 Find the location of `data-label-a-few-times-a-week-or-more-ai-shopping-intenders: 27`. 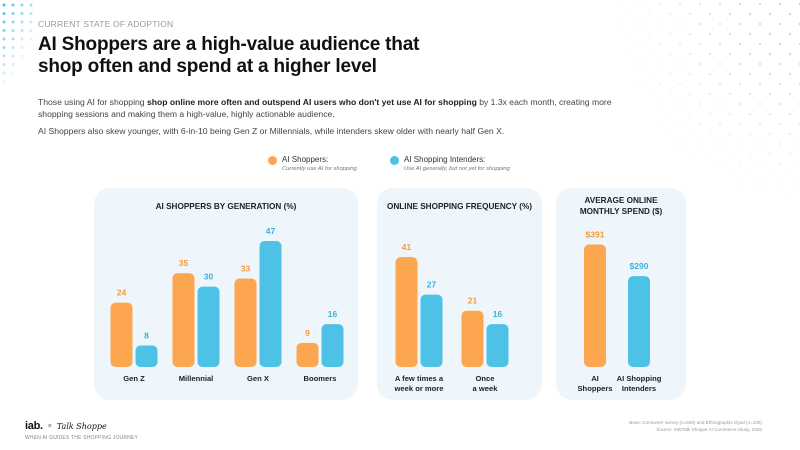

data-label-a-few-times-a-week-or-more-ai-shopping-intenders: 27 is located at coordinates (432, 285).